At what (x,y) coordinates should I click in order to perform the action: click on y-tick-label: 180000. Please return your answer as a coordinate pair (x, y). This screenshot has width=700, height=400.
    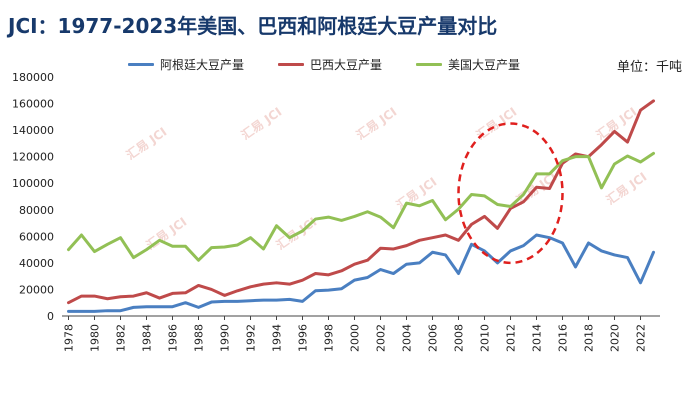
    Looking at the image, I should click on (33, 77).